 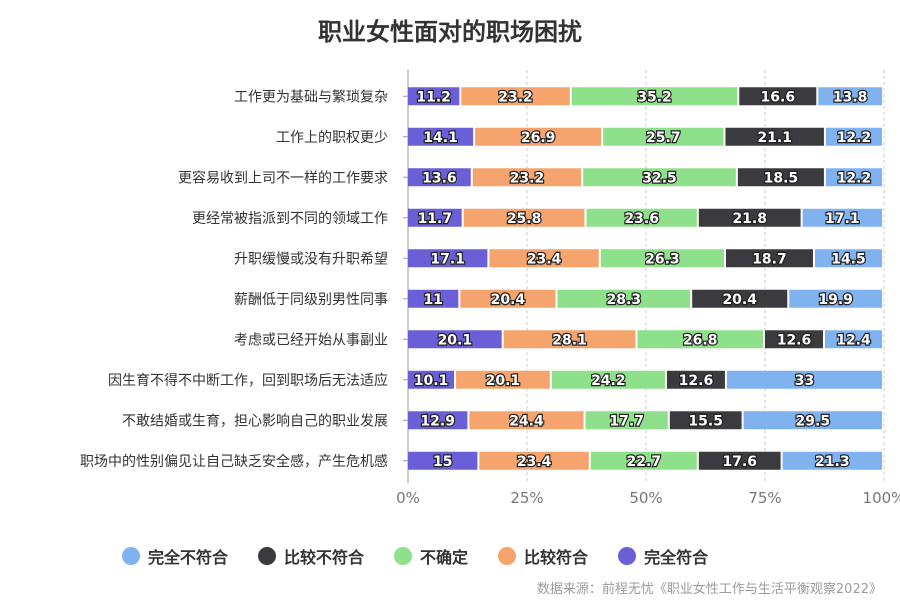 I want to click on legend-label: 比较不符合, so click(x=324, y=557).